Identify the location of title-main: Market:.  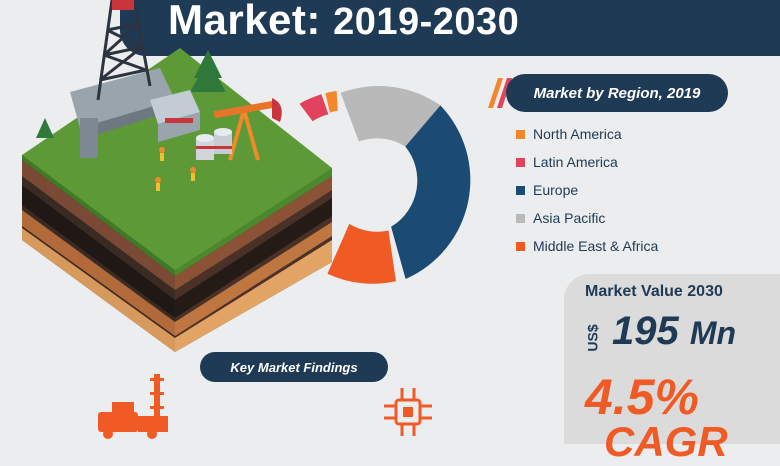
(244, 21).